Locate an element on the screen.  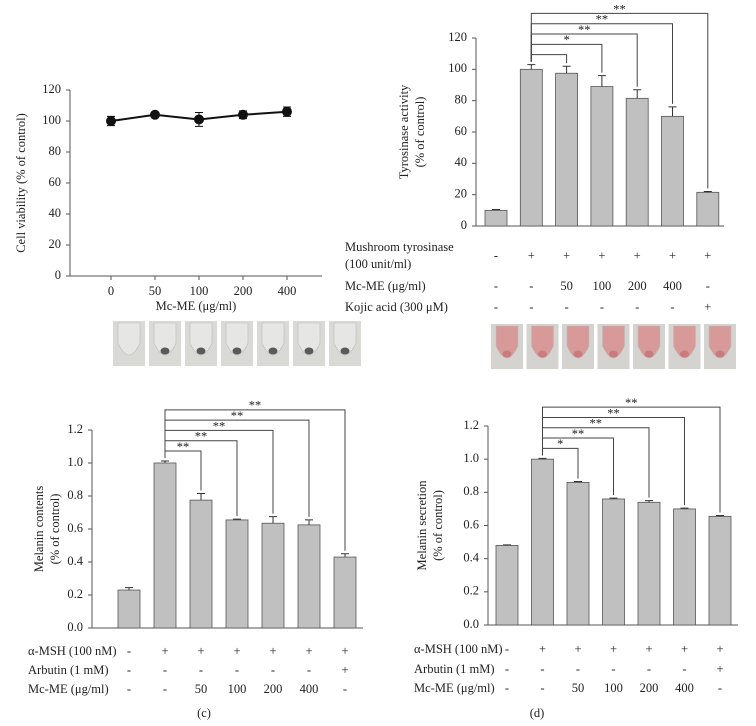
y-tick-label: 80 is located at coordinates (461, 100).